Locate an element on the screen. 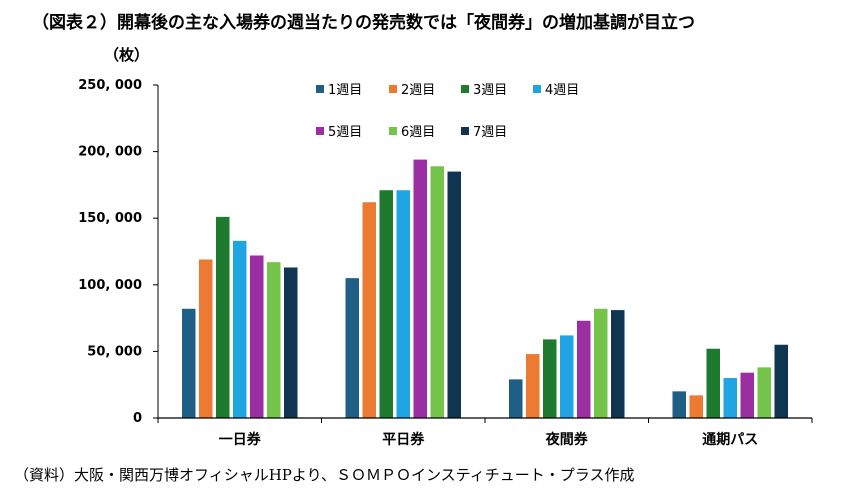  y-tick-label: 200, 000 is located at coordinates (110, 152).